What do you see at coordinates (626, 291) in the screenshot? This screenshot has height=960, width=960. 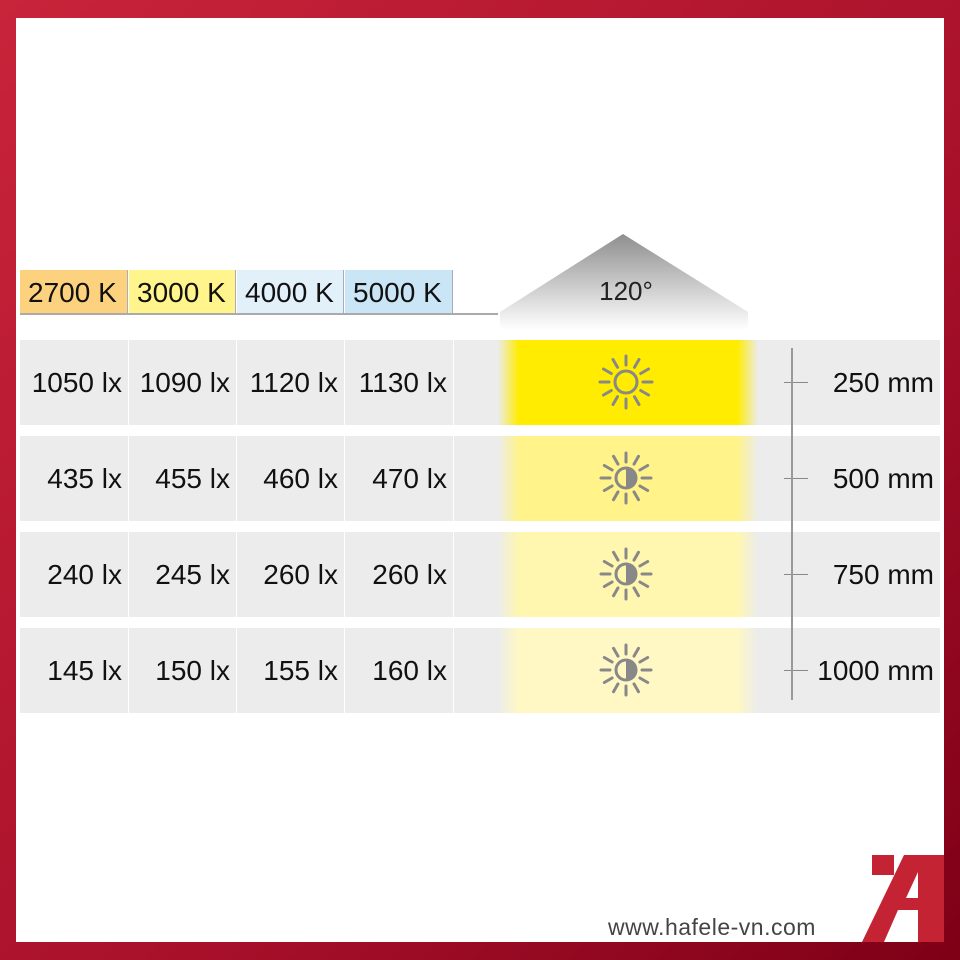 I see `beam-angle-label: 120°` at bounding box center [626, 291].